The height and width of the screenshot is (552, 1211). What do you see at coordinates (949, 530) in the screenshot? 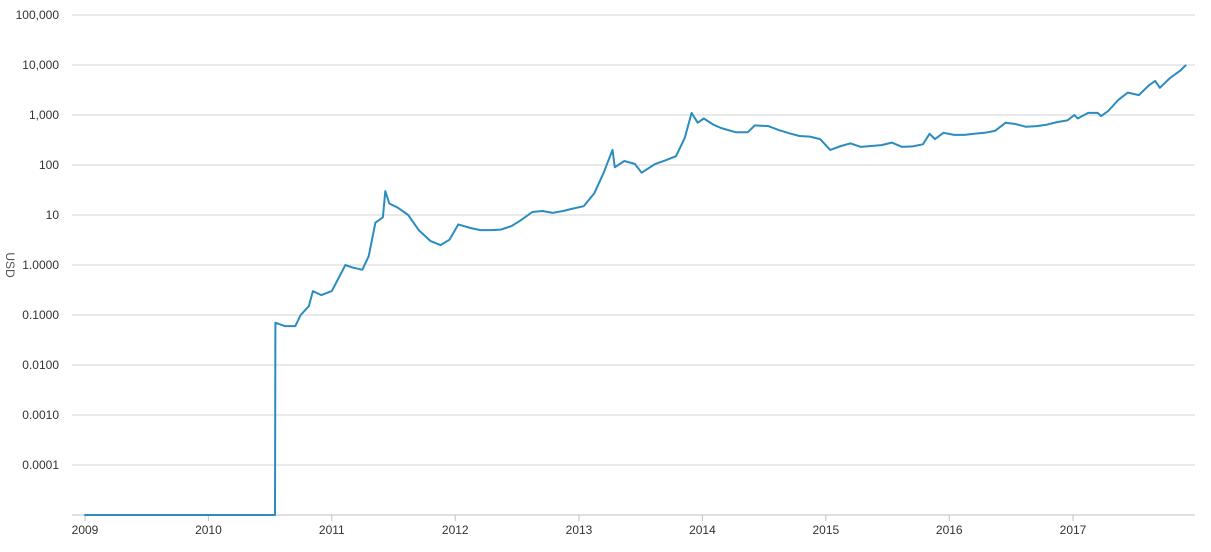
I see `x-tick-label: 2016` at bounding box center [949, 530].